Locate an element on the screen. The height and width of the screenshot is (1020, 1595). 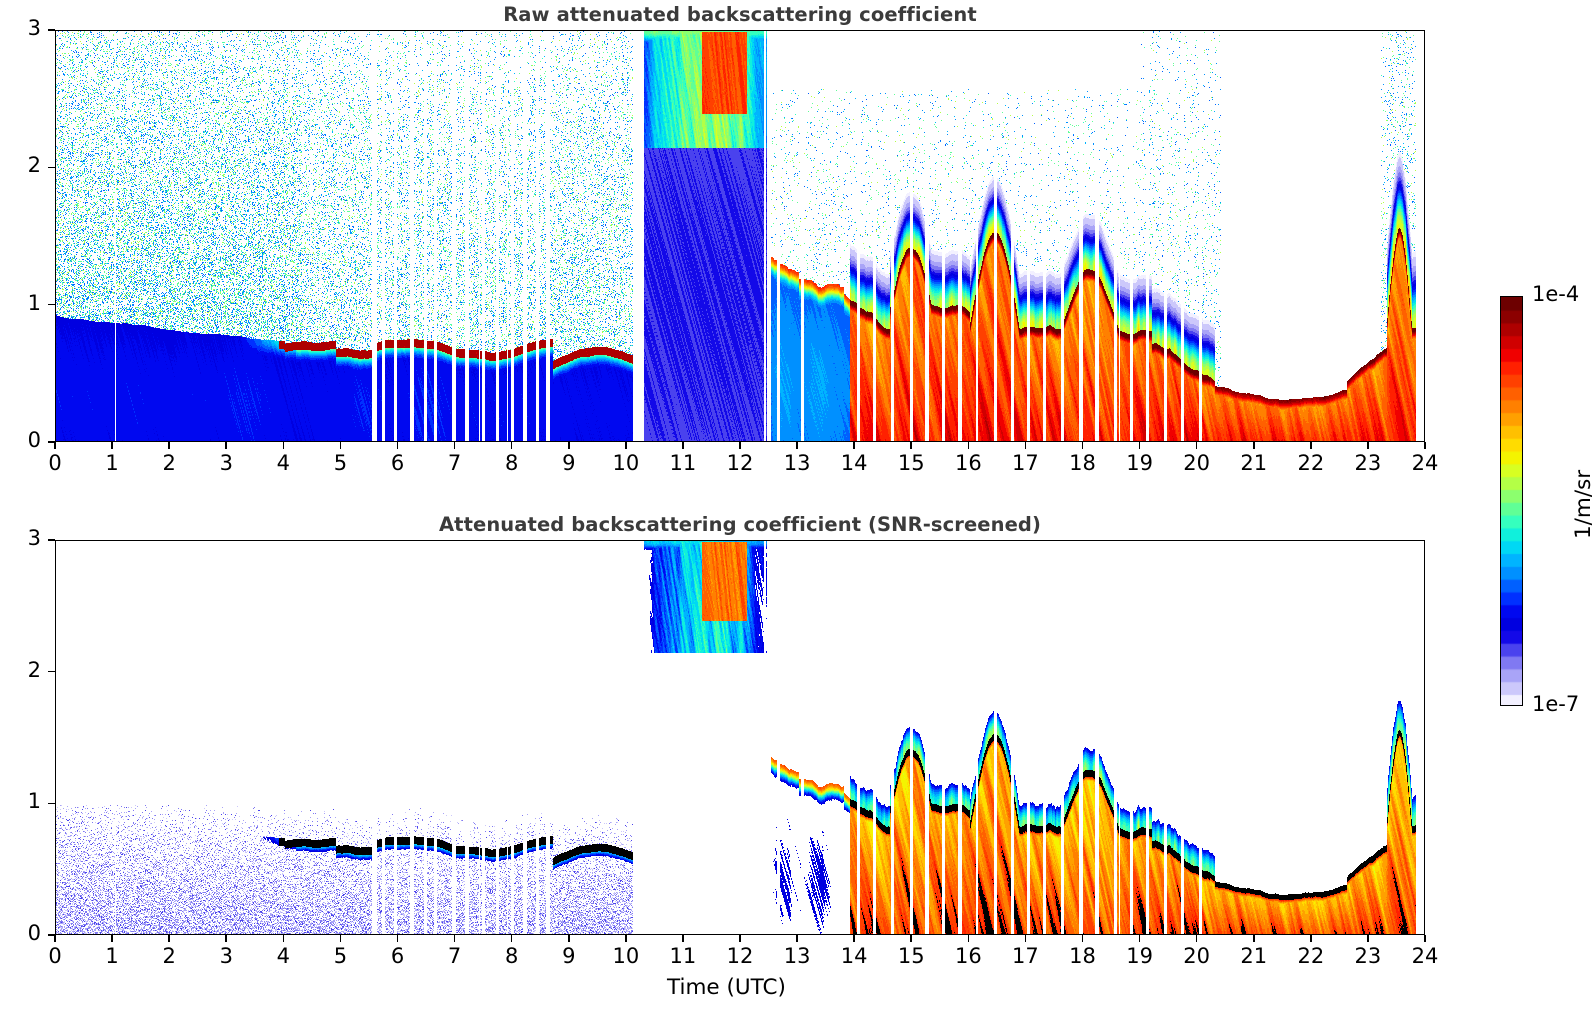
colorbar-max-label: 1e-4 is located at coordinates (1556, 294).